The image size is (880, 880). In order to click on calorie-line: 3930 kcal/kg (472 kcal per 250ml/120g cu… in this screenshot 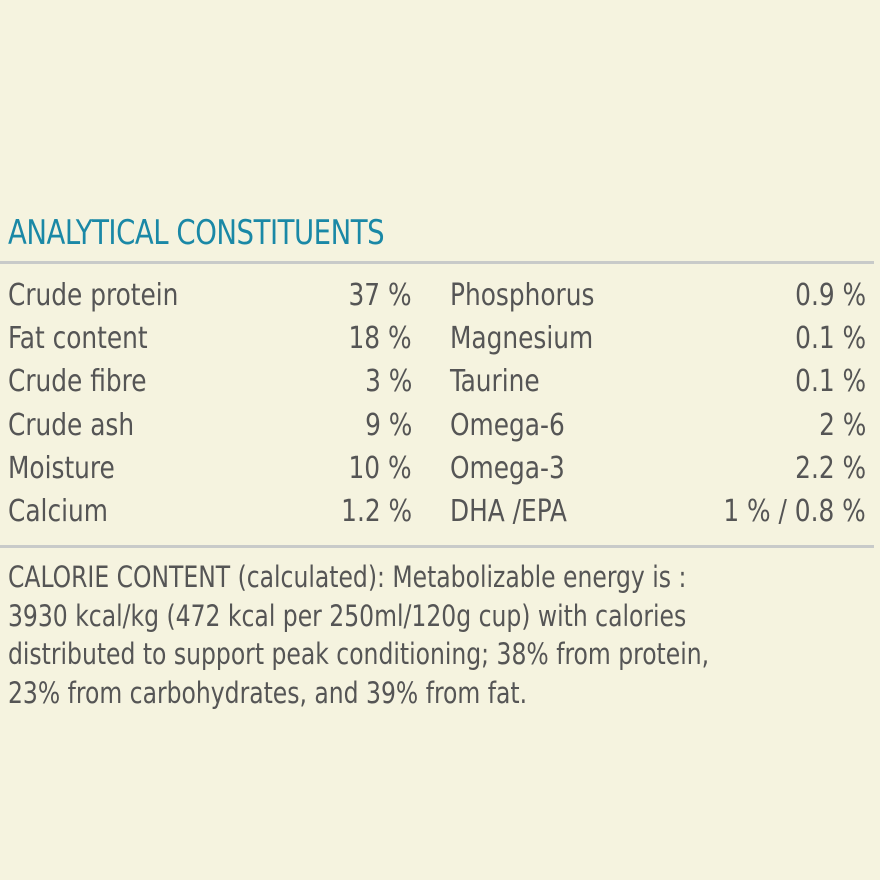, I will do `click(347, 615)`.